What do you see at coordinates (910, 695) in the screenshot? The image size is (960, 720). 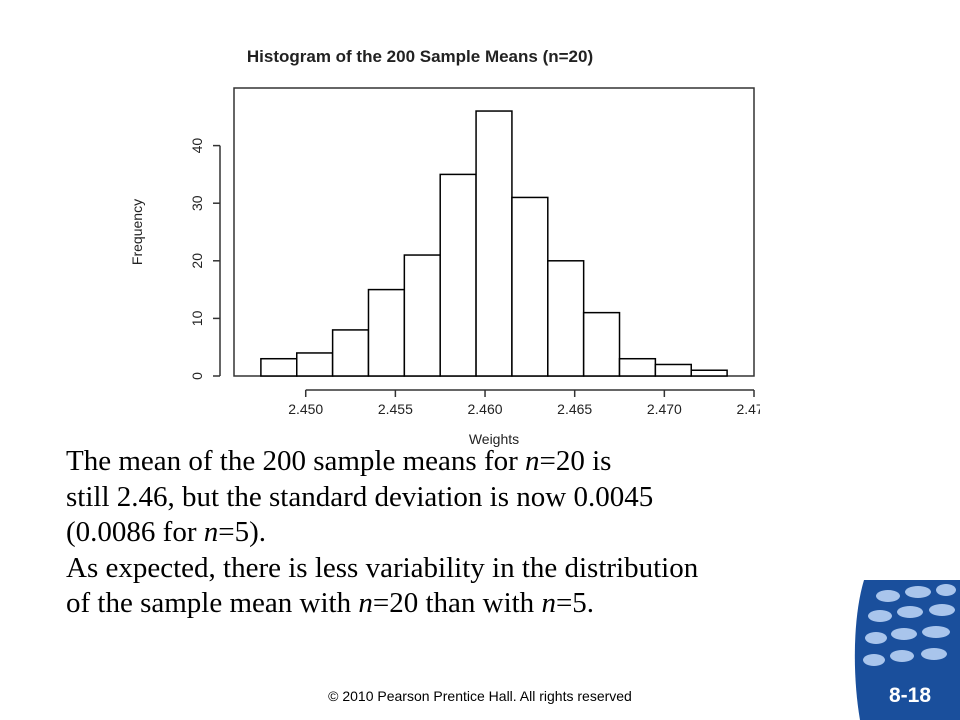 I see `slide-number: 8-18` at bounding box center [910, 695].